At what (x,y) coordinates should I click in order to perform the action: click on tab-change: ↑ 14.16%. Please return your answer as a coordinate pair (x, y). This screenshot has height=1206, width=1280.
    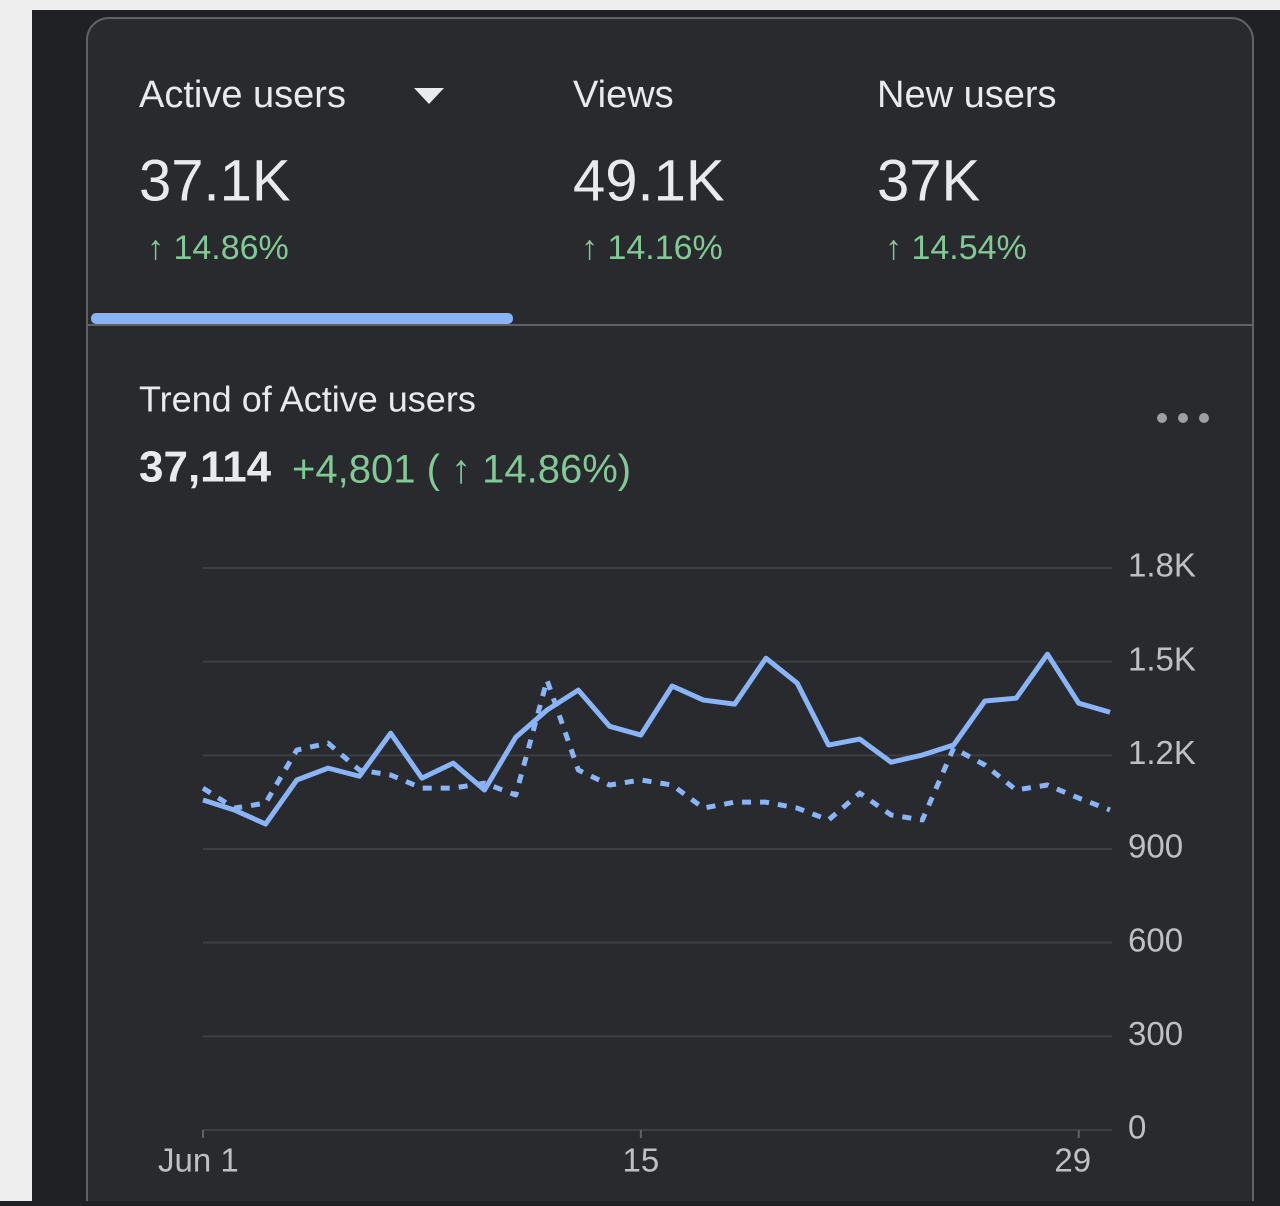
    Looking at the image, I should click on (652, 248).